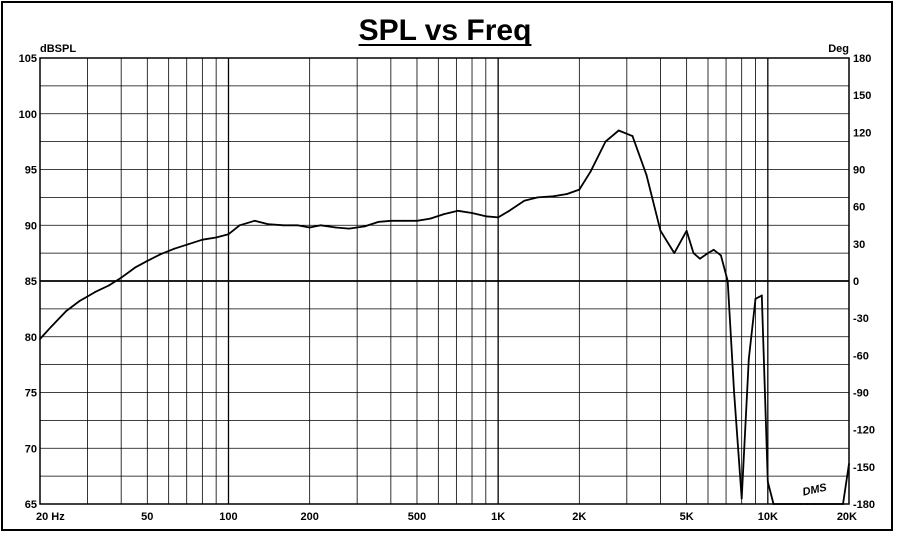 The width and height of the screenshot is (898, 536). What do you see at coordinates (861, 319) in the screenshot?
I see `y-right-tick-label: -30` at bounding box center [861, 319].